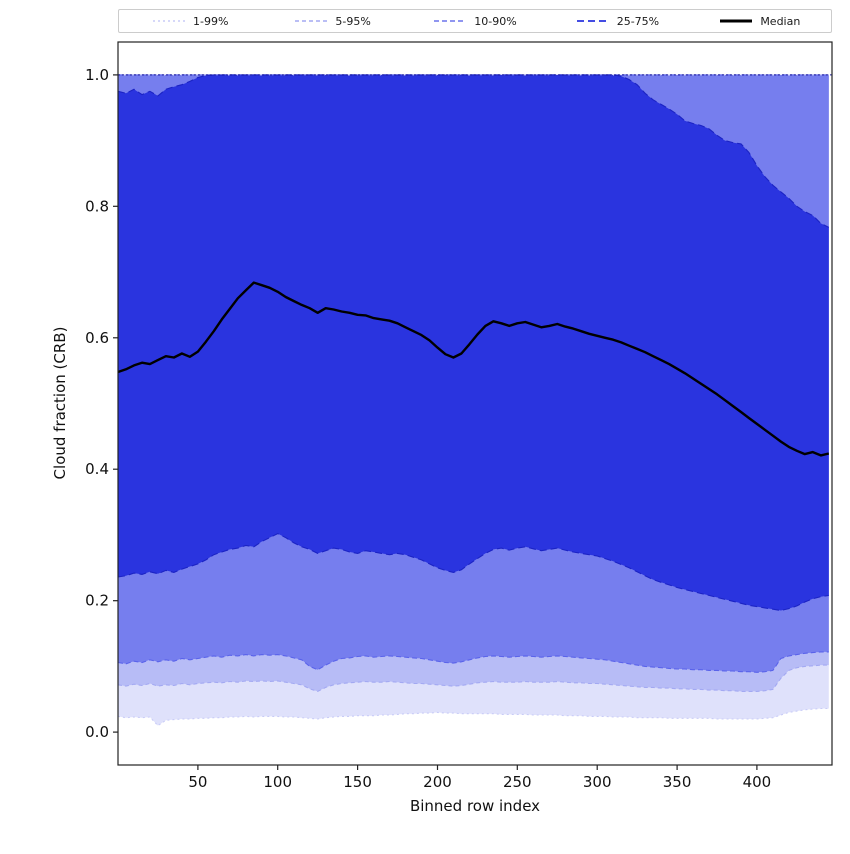 The height and width of the screenshot is (854, 850). What do you see at coordinates (597, 782) in the screenshot?
I see `x-tick-label: 300` at bounding box center [597, 782].